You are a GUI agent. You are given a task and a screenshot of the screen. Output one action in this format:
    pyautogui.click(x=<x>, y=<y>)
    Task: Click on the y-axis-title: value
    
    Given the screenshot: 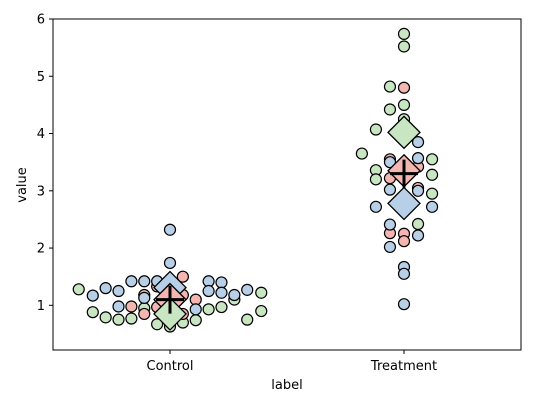 What is the action you would take?
    pyautogui.click(x=22, y=185)
    